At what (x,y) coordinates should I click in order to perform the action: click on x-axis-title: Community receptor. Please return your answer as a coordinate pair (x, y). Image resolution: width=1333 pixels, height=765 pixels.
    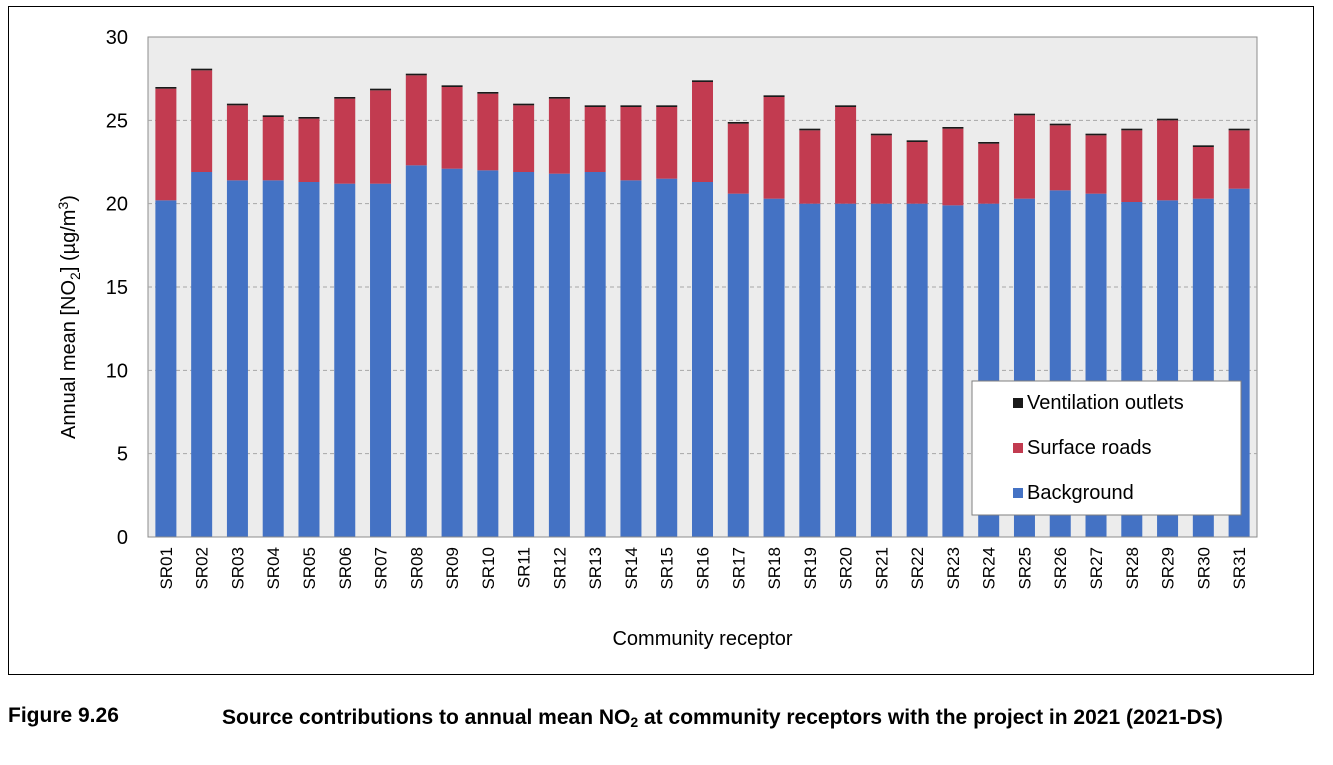
    Looking at the image, I should click on (702, 639).